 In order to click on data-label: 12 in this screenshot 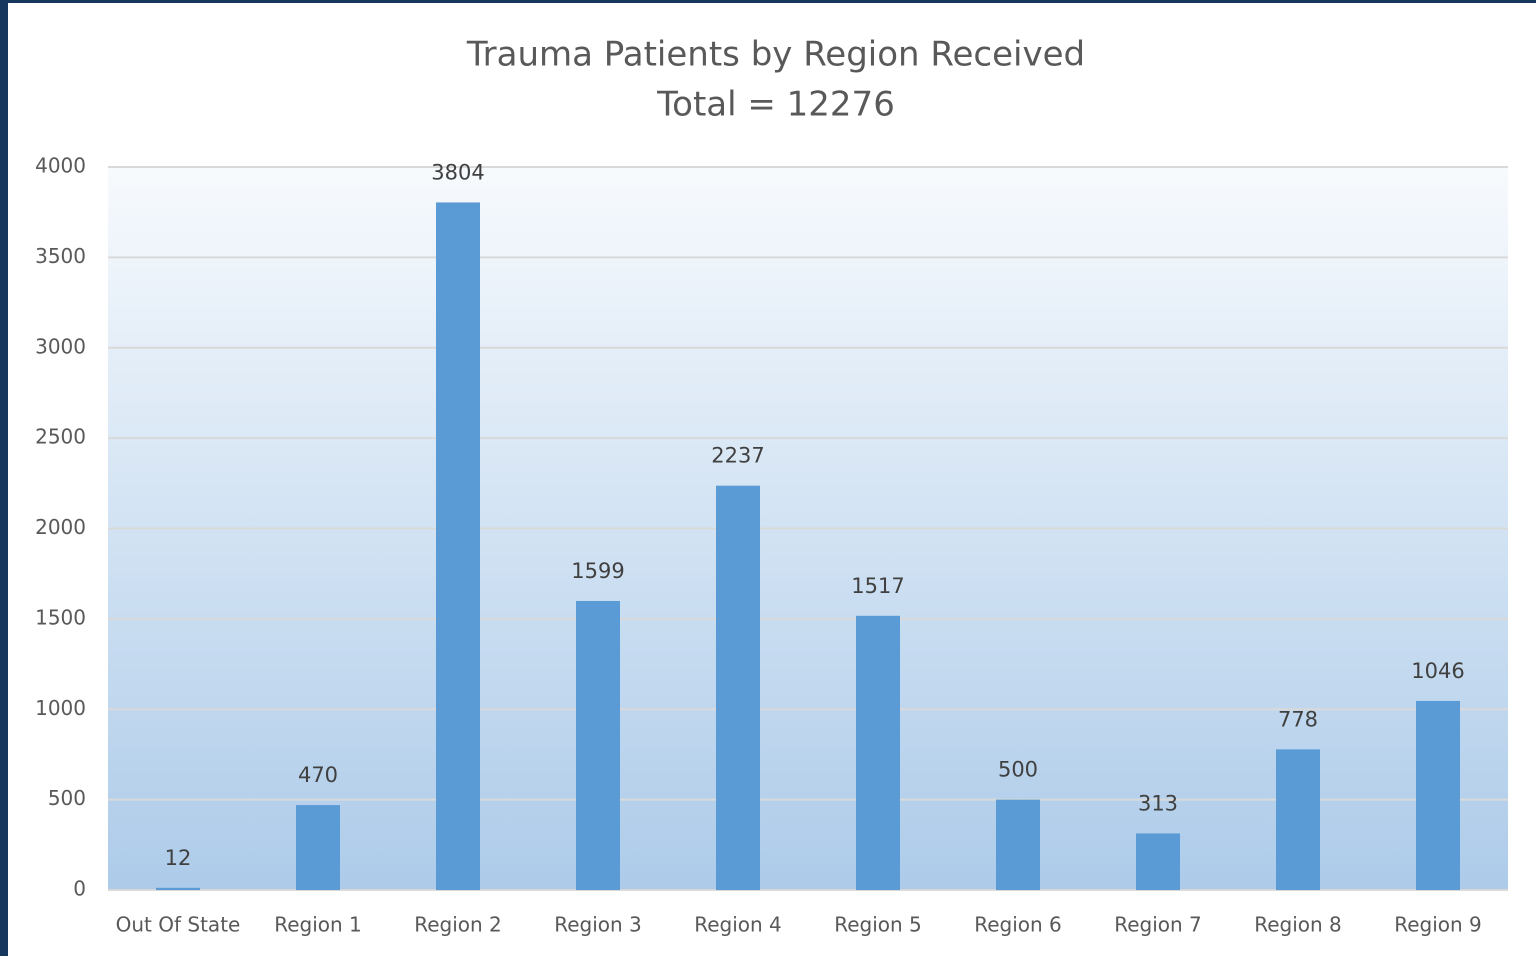, I will do `click(178, 858)`.